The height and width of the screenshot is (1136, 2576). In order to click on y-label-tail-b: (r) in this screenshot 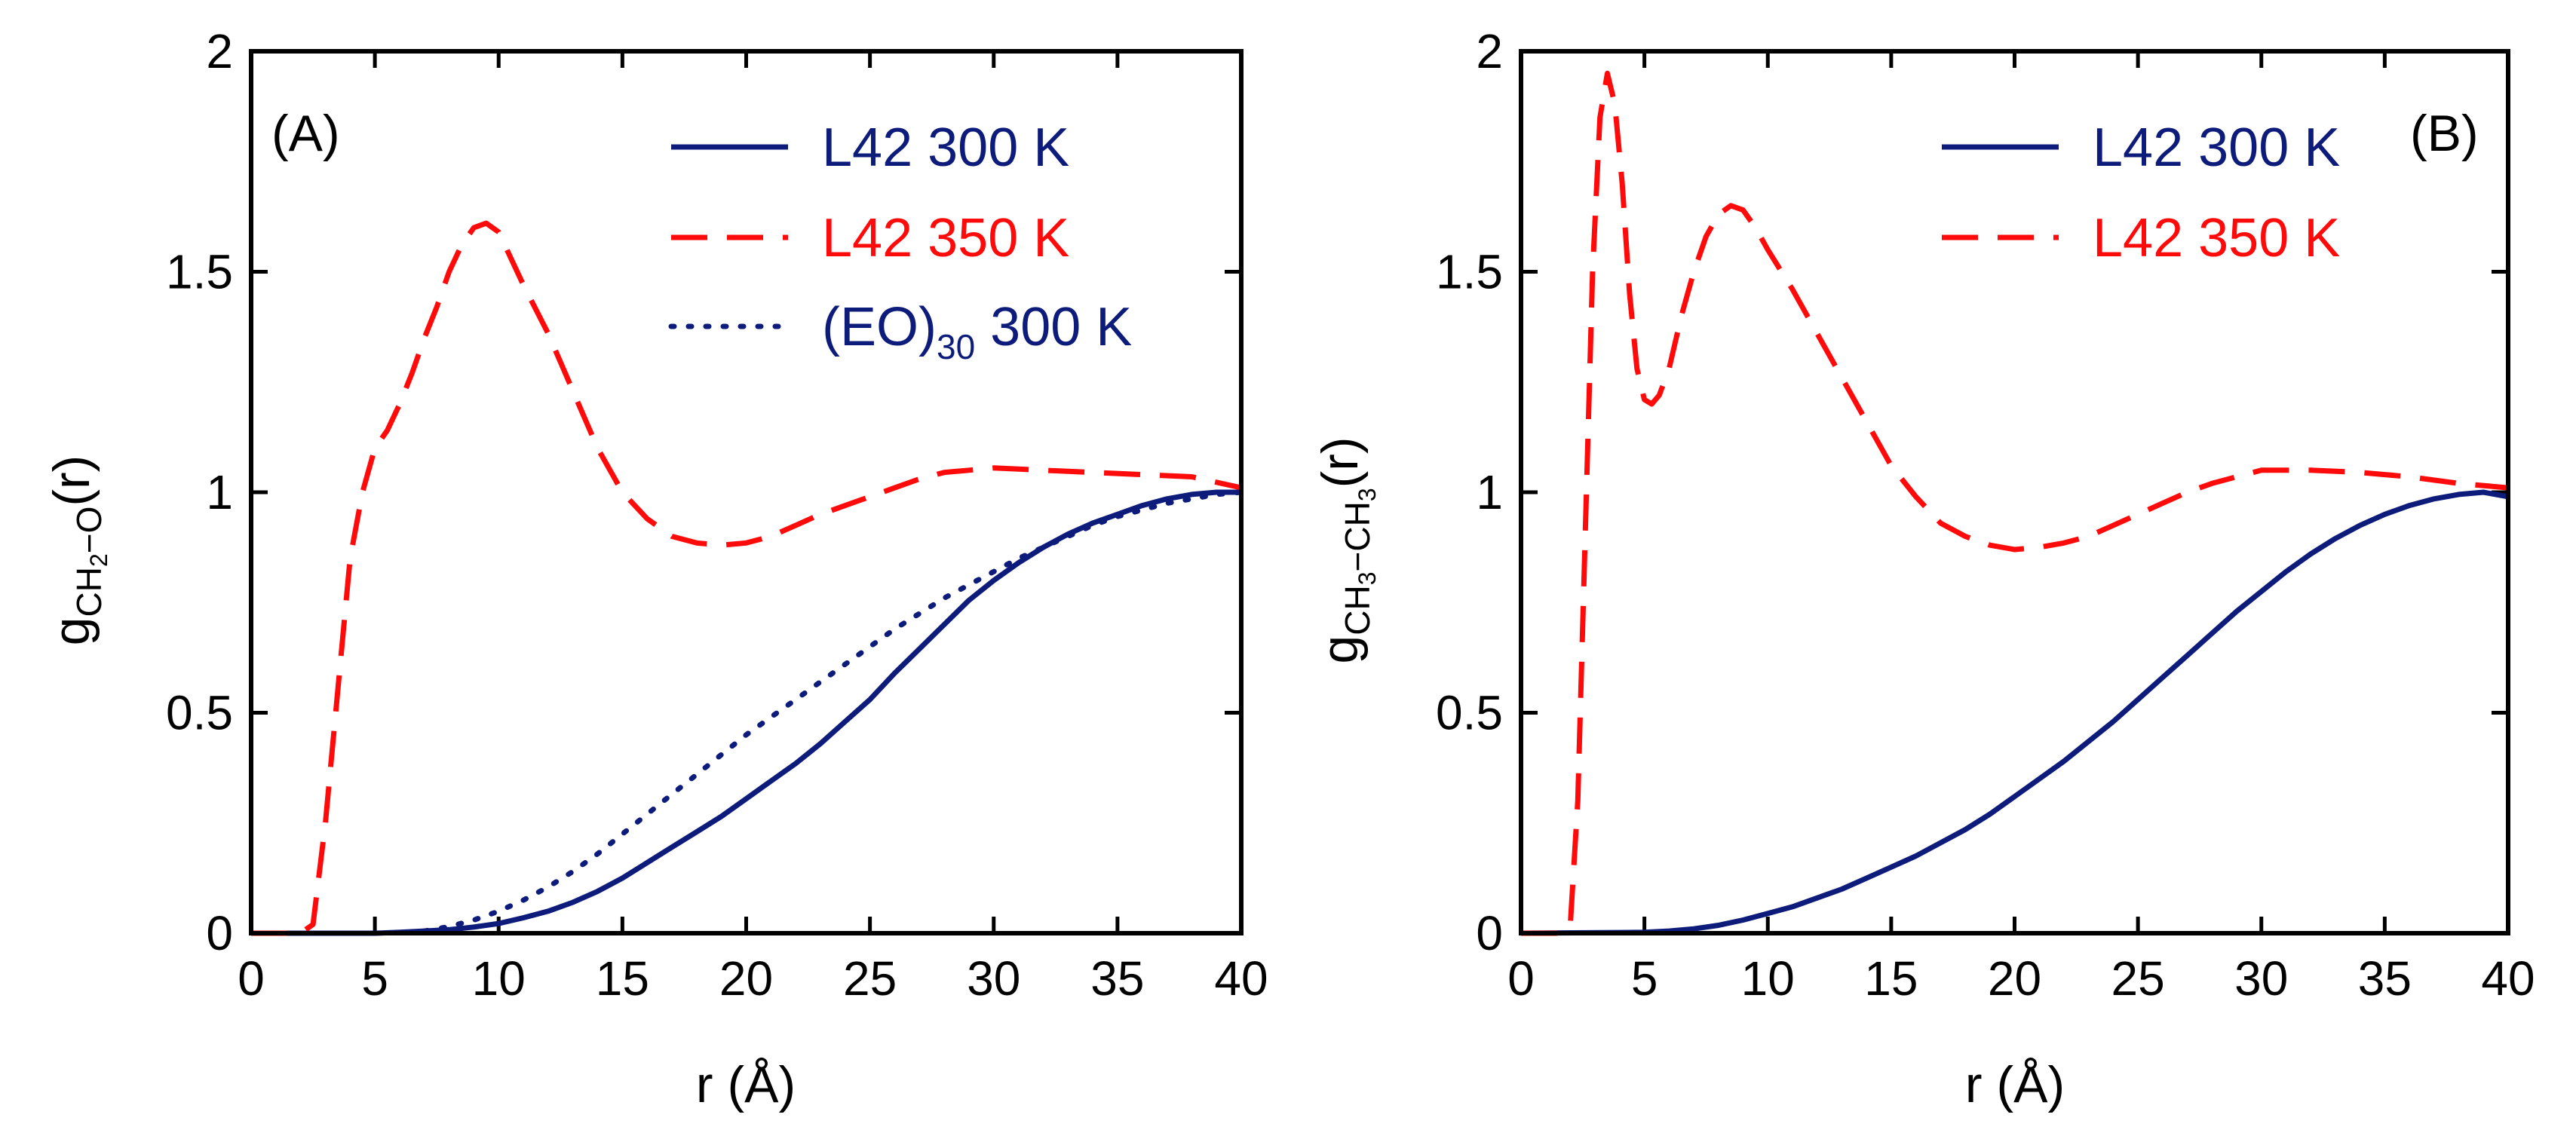, I will do `click(1340, 462)`.